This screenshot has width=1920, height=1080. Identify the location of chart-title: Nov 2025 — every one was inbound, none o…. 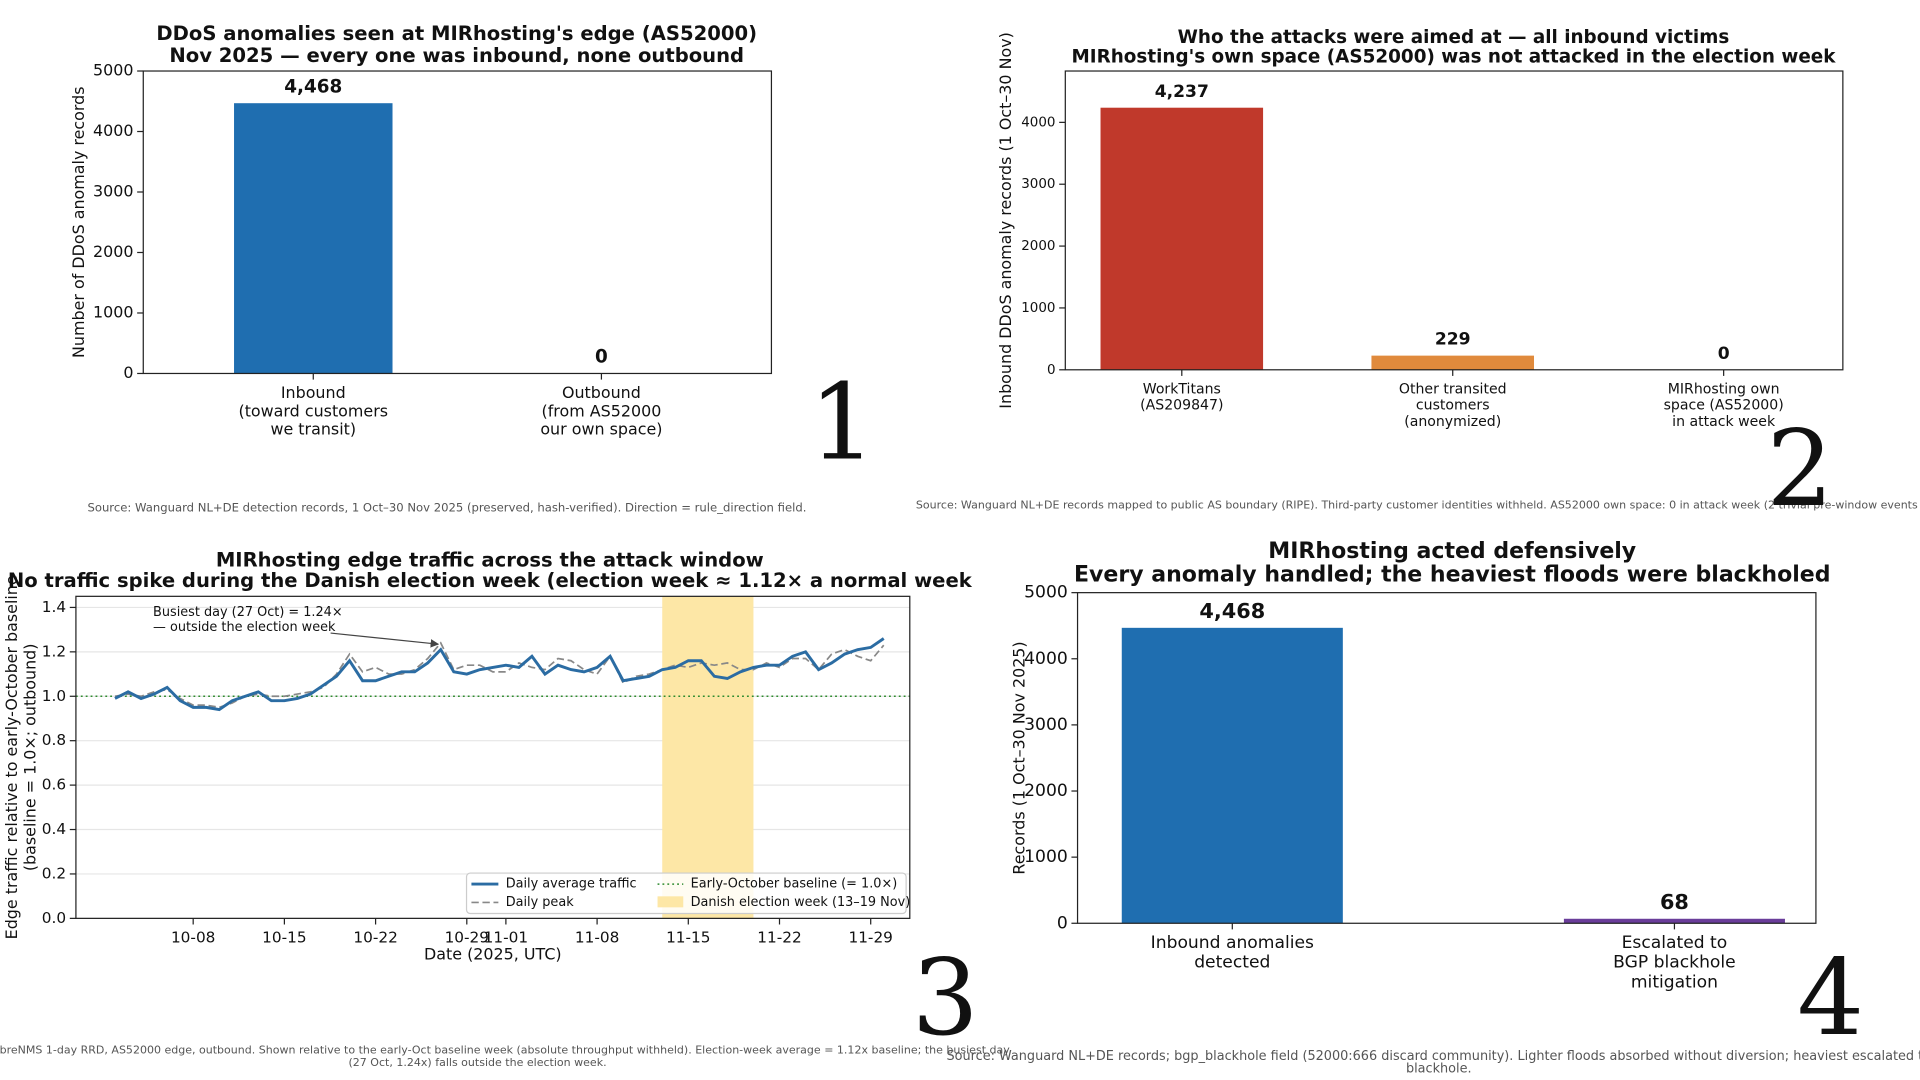
(456, 55).